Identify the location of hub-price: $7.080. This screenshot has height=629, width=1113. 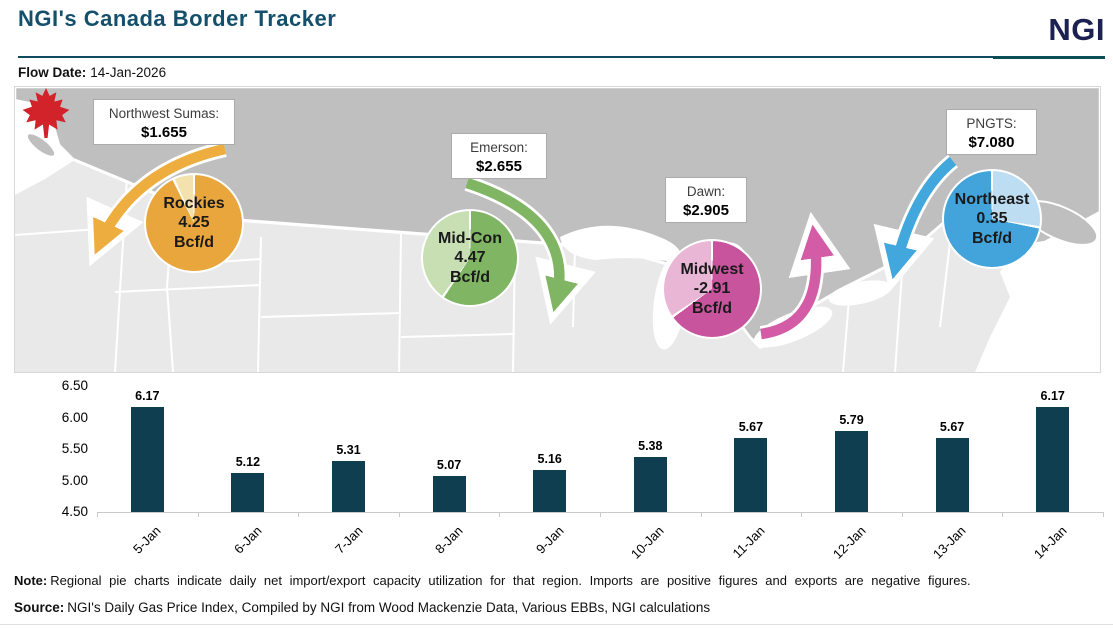
(991, 143).